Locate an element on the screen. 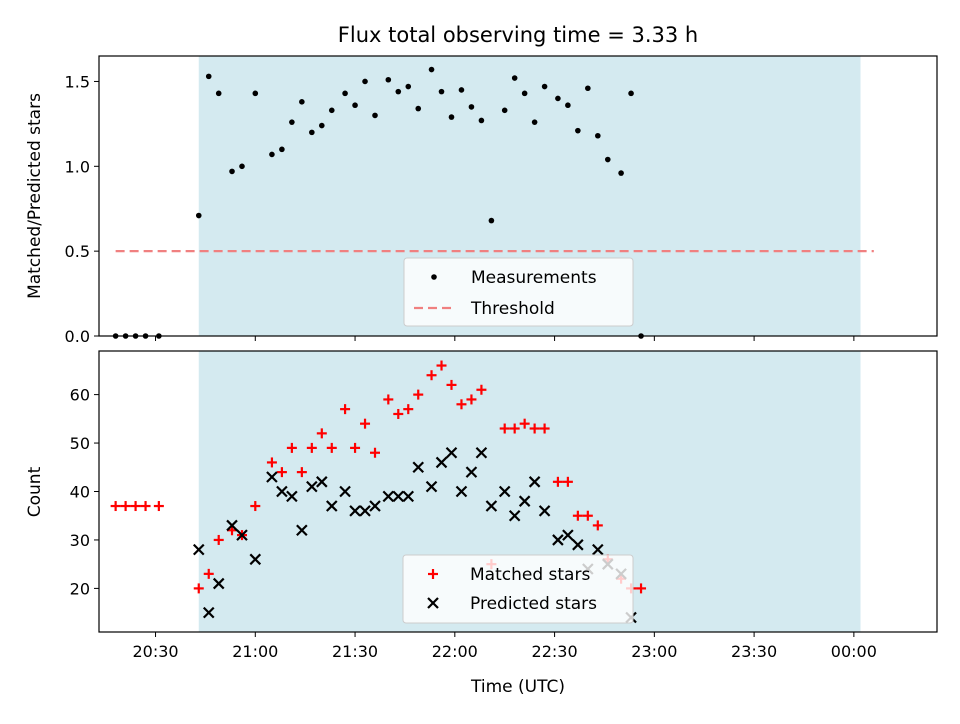  bottom-y-axis-label: Count is located at coordinates (35, 491).